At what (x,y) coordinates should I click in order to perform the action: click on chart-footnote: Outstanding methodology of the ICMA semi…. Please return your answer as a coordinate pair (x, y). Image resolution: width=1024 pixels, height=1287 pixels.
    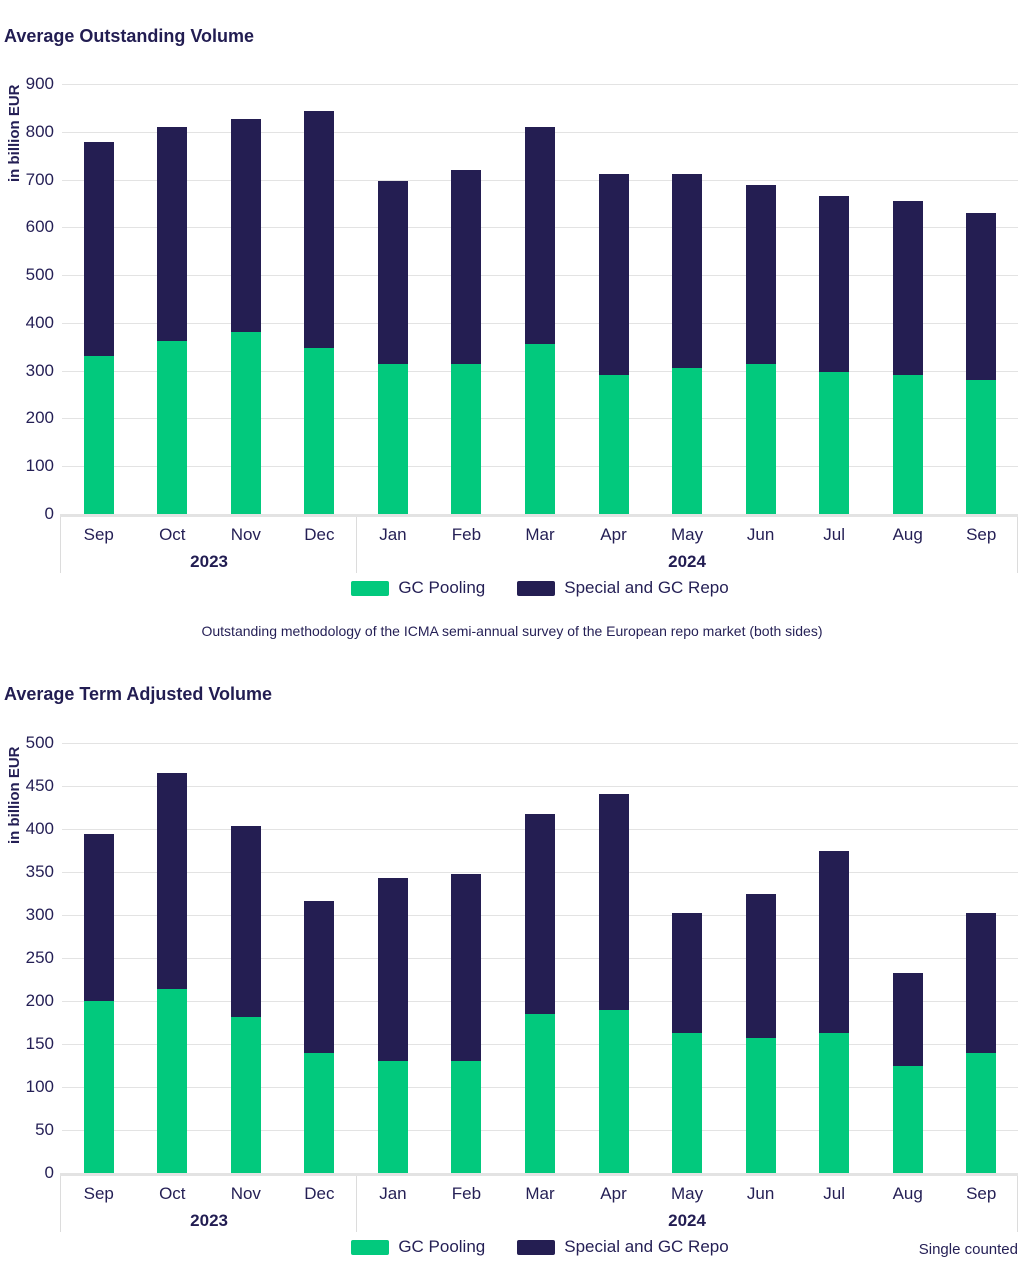
    Looking at the image, I should click on (512, 631).